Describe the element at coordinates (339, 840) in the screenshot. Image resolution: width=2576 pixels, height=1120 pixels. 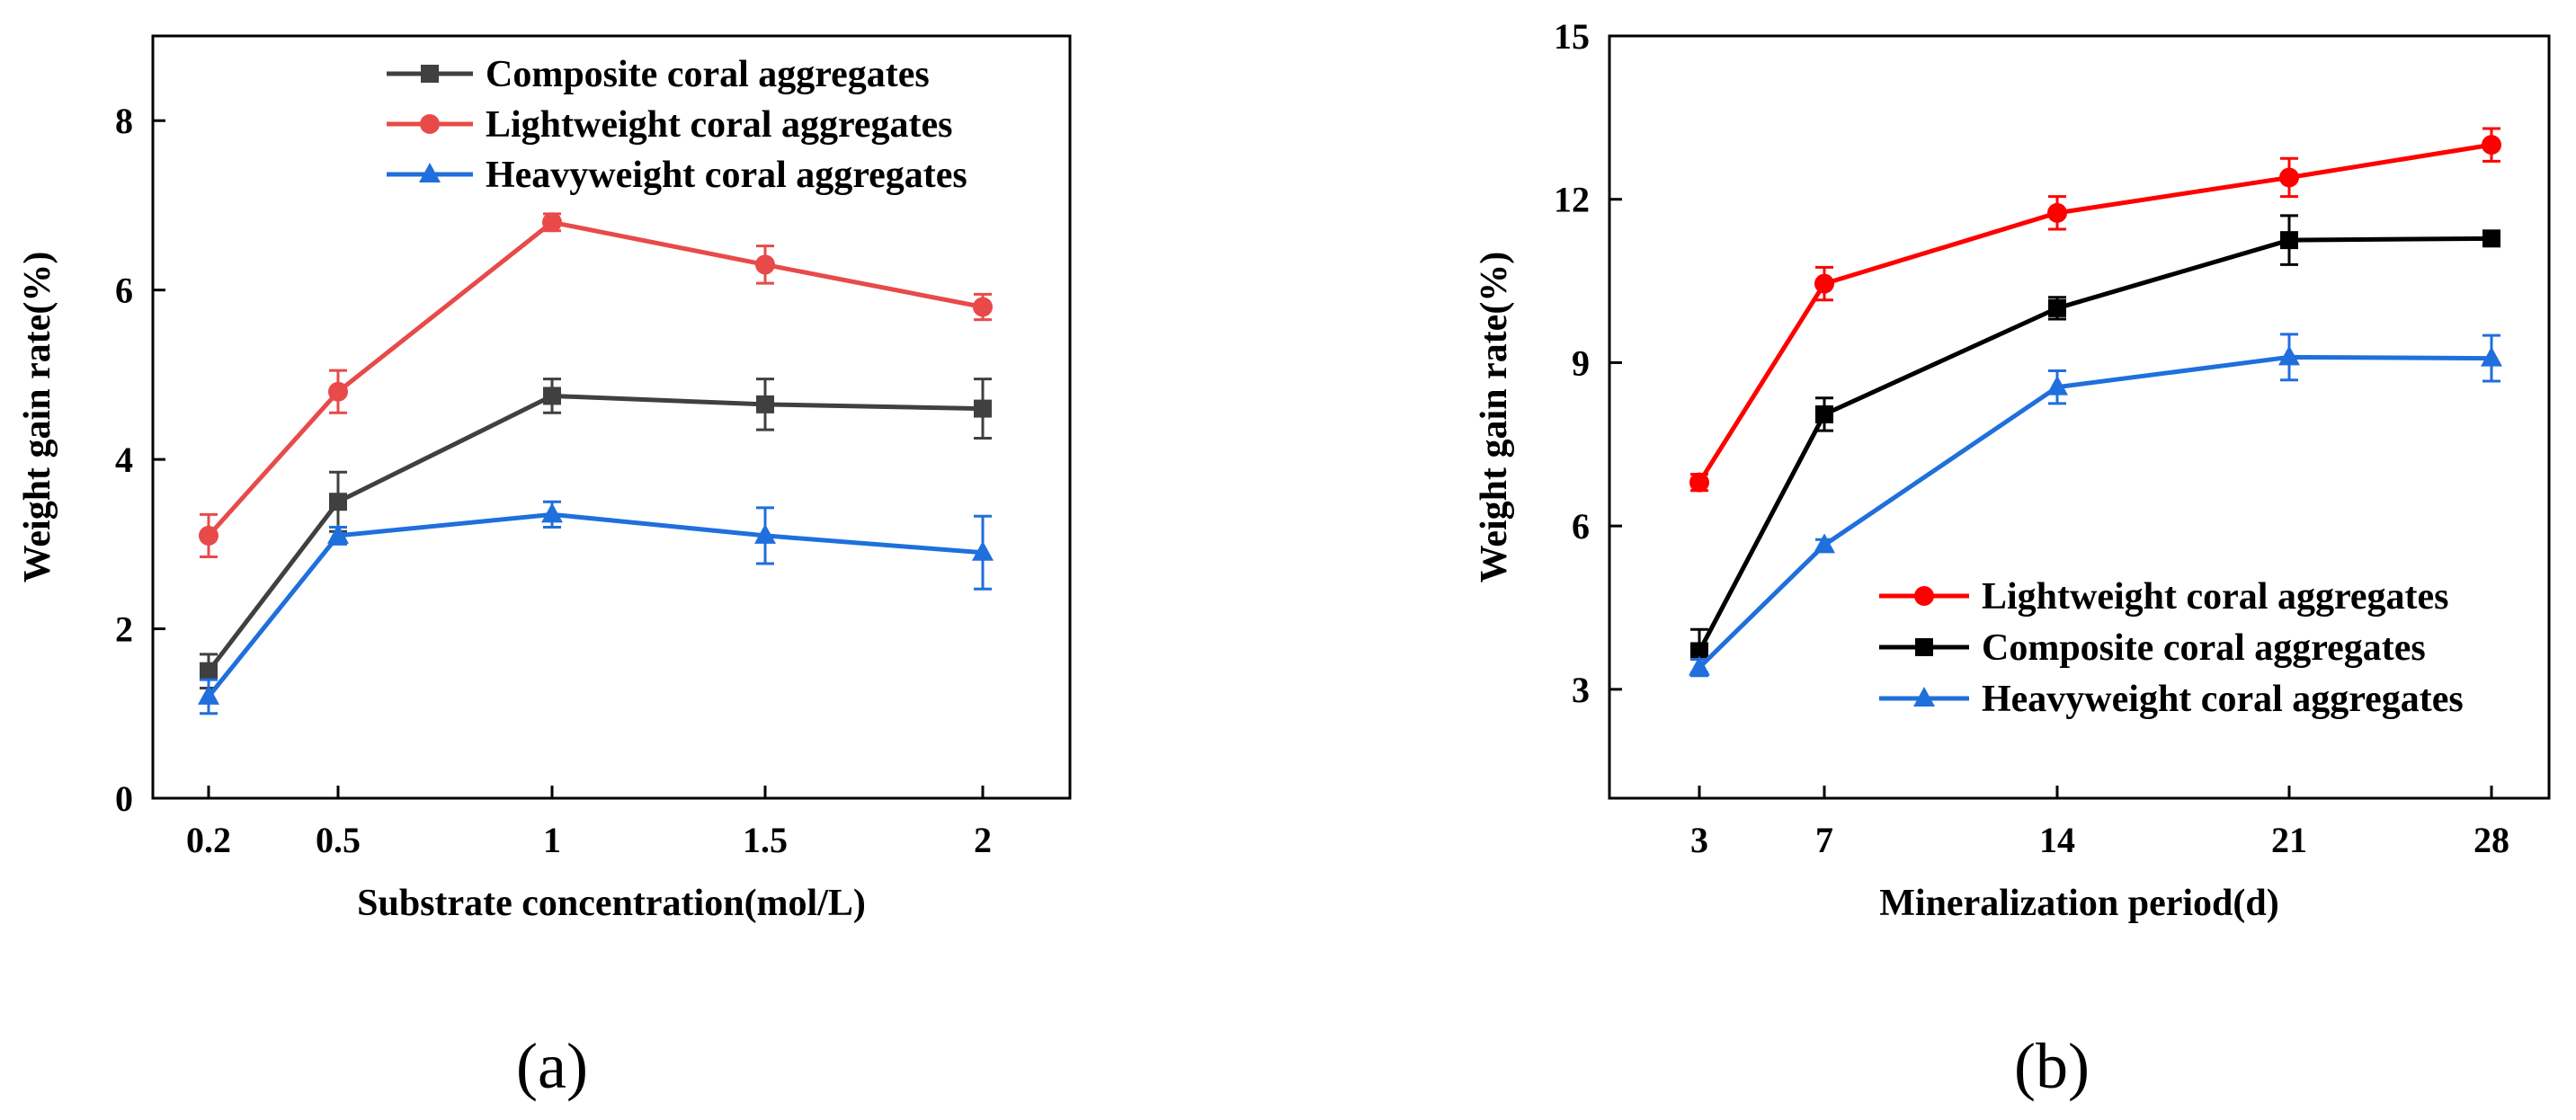
I see `x-tick-label: 0.5` at that location.